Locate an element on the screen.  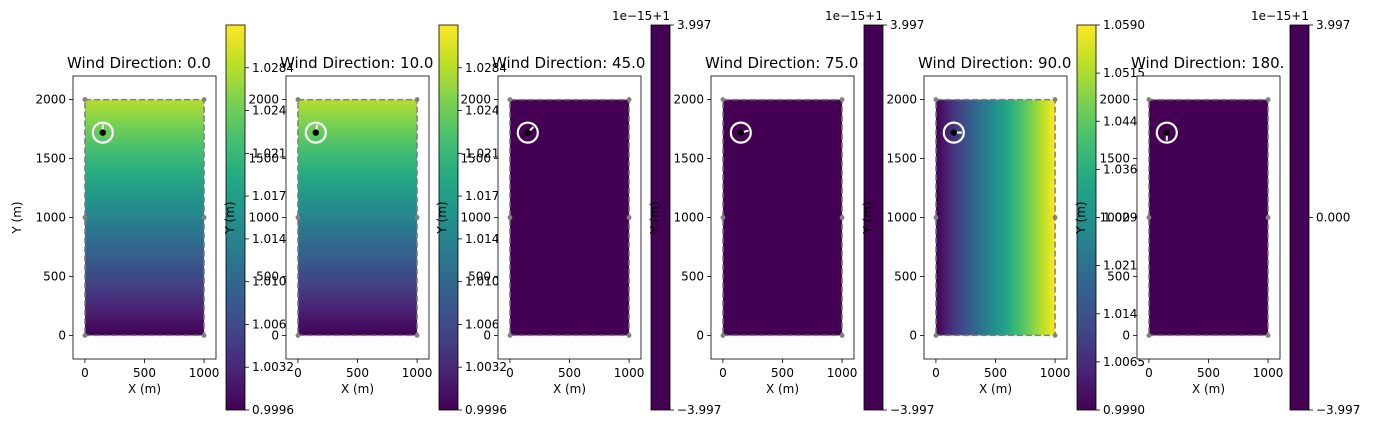
colorbar-tick-label: 1.0515 is located at coordinates (1124, 73).